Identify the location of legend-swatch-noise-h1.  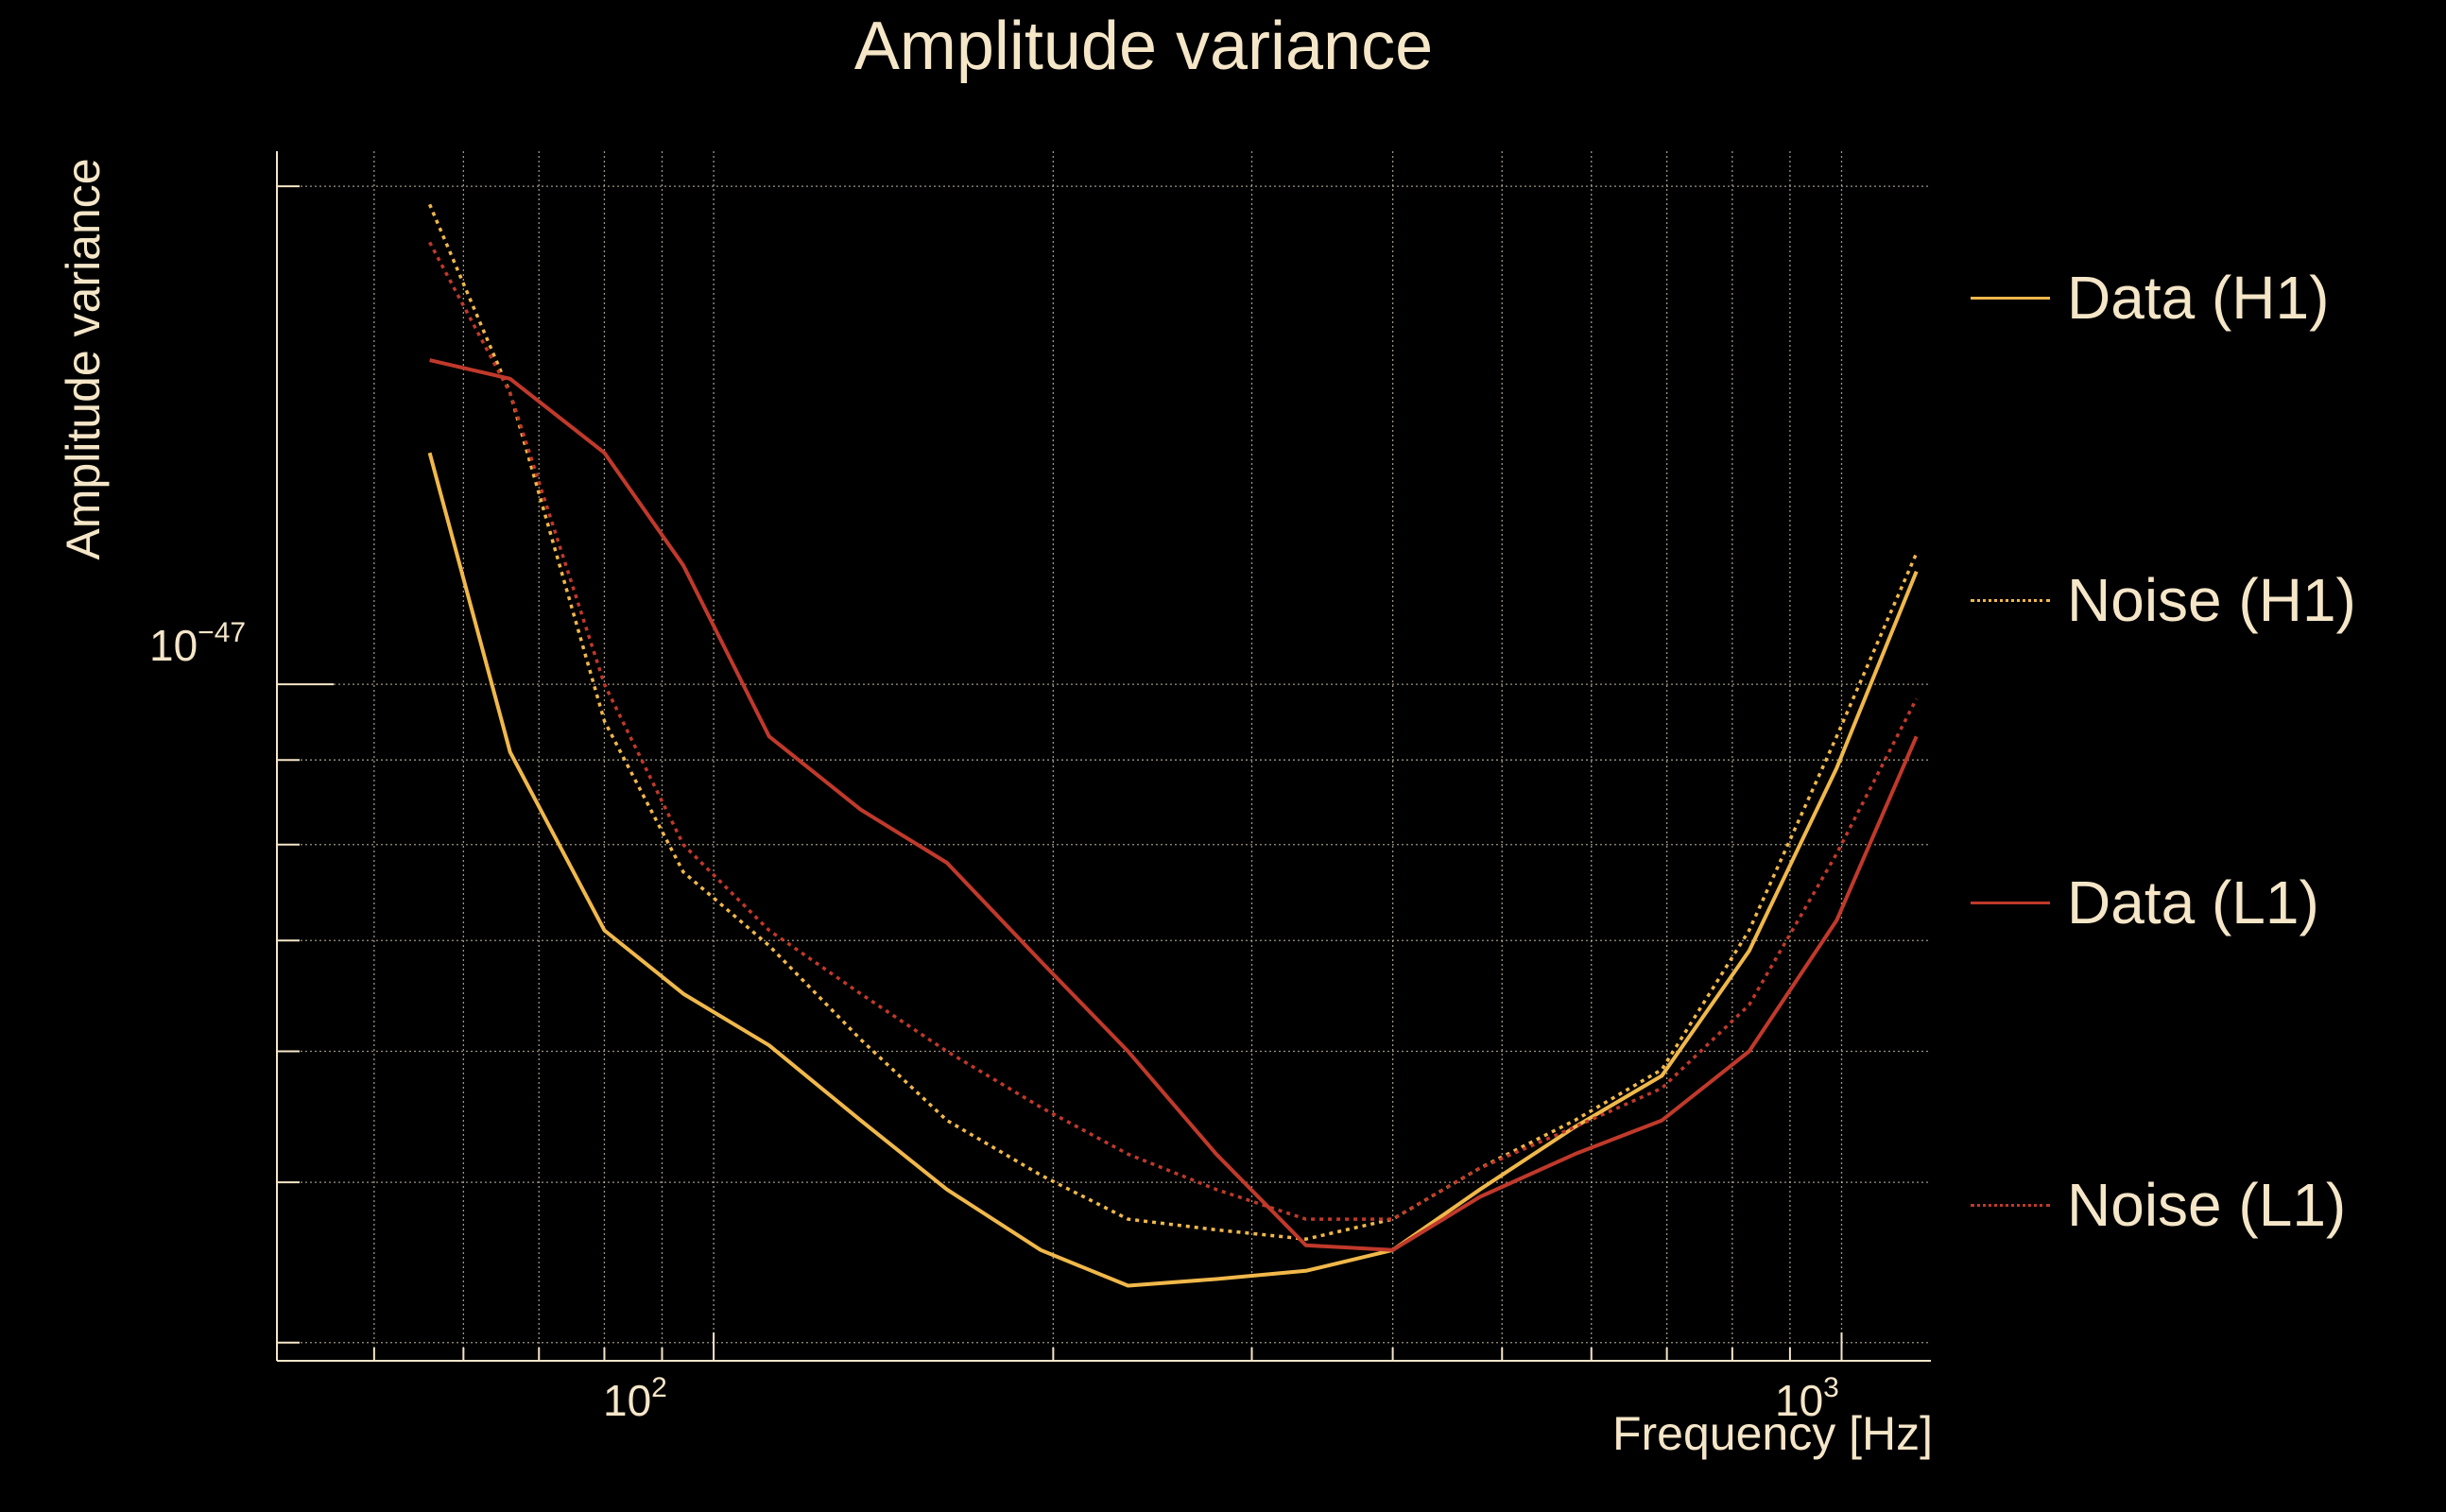
(2010, 600).